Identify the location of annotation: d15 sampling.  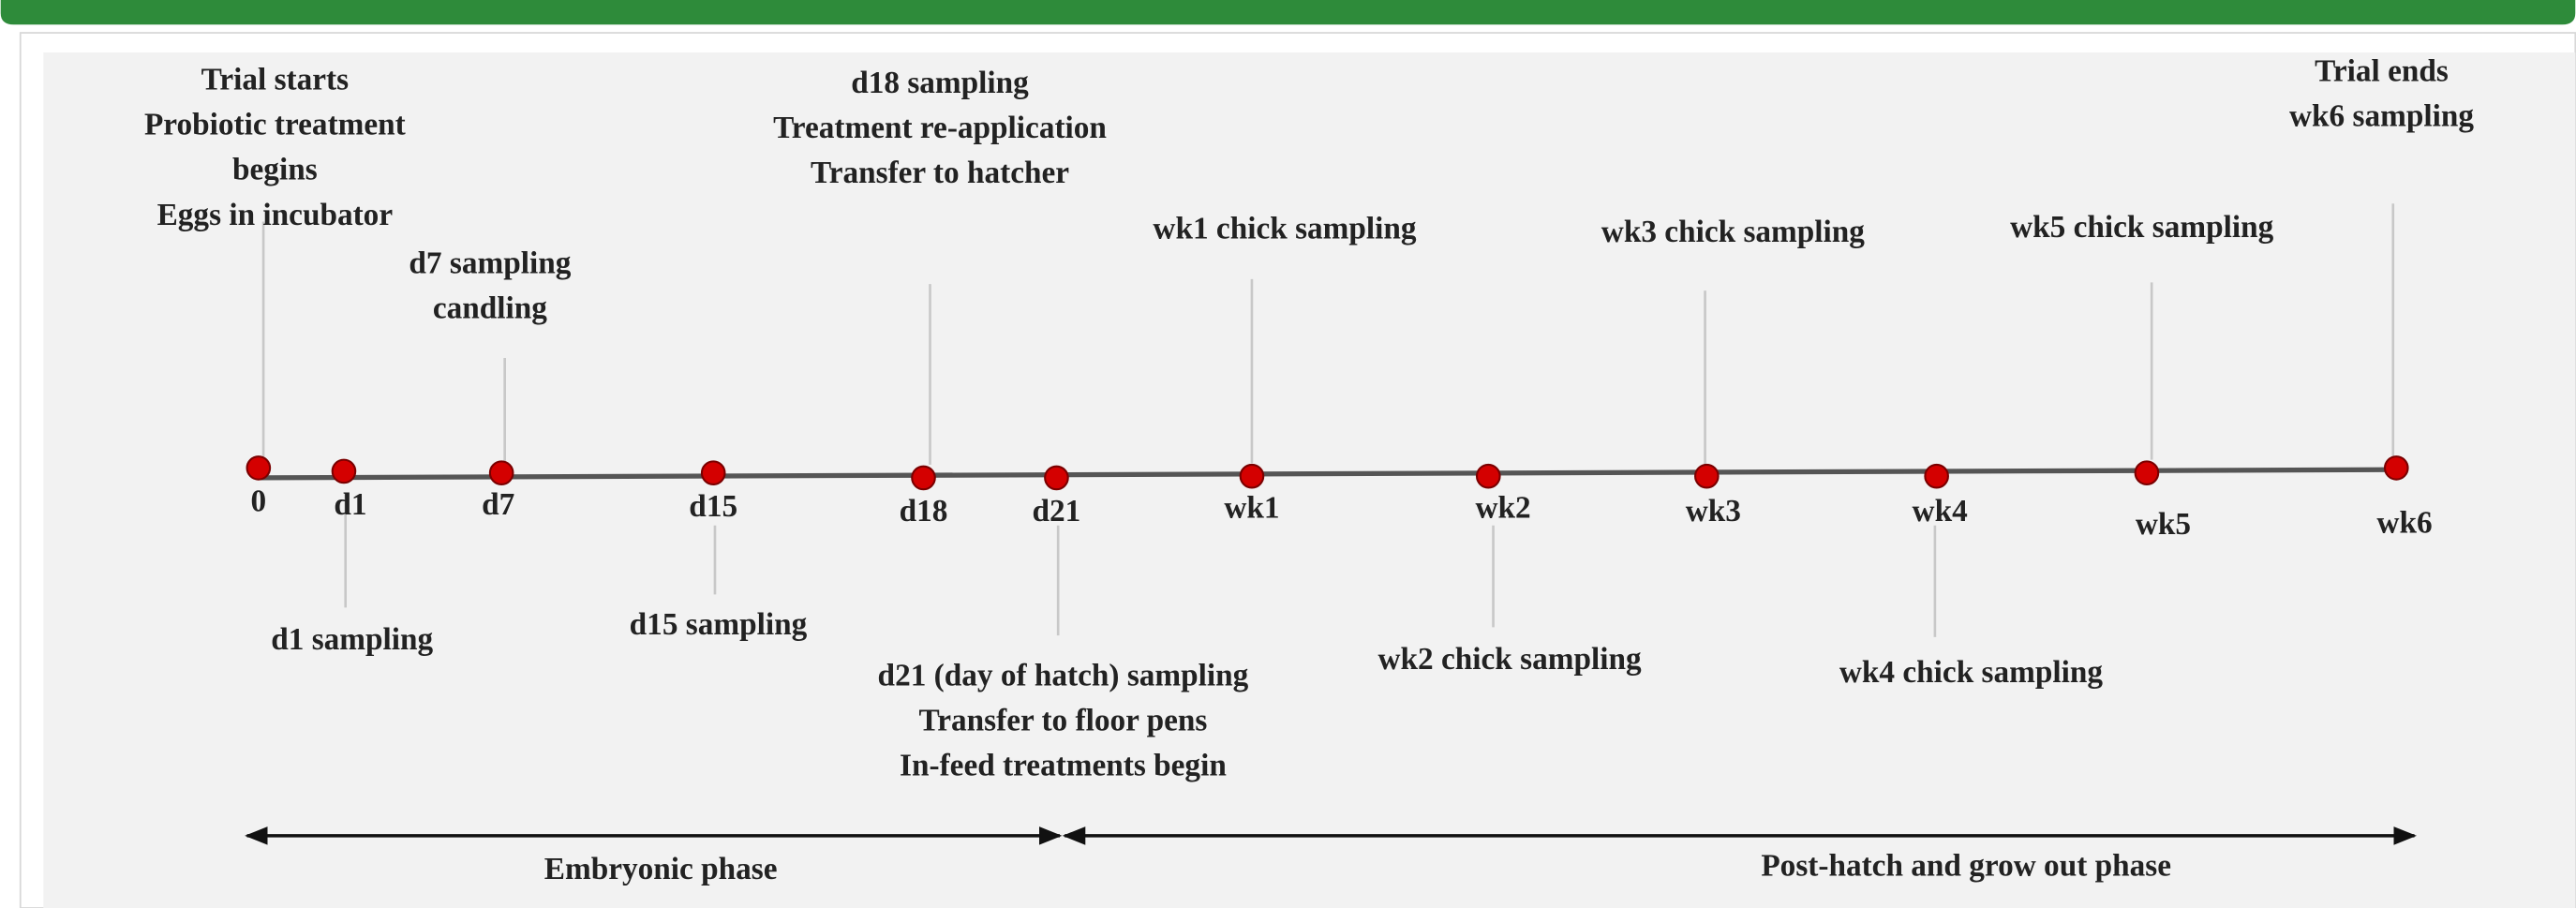
(719, 624).